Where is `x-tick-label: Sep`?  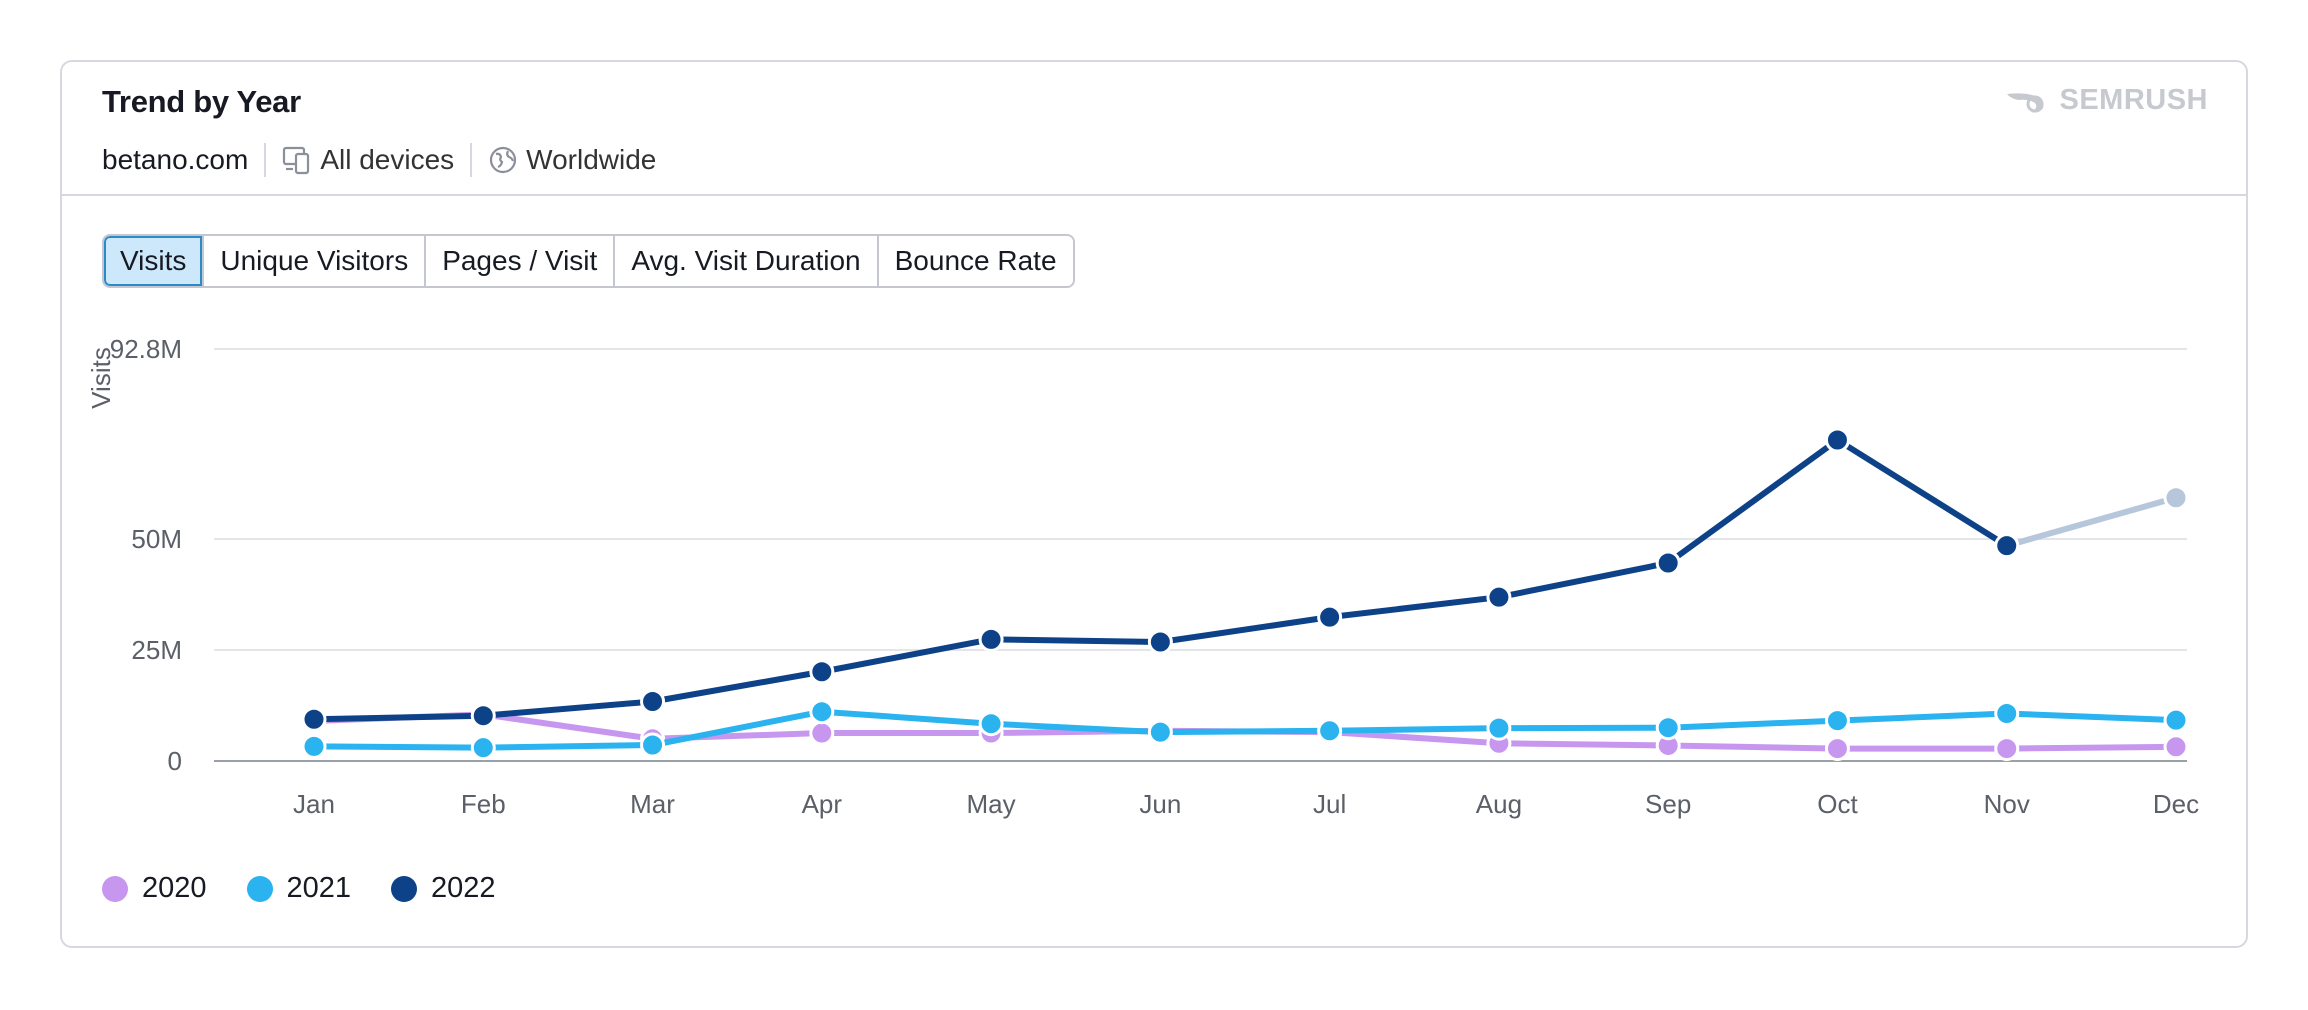
x-tick-label: Sep is located at coordinates (1668, 804).